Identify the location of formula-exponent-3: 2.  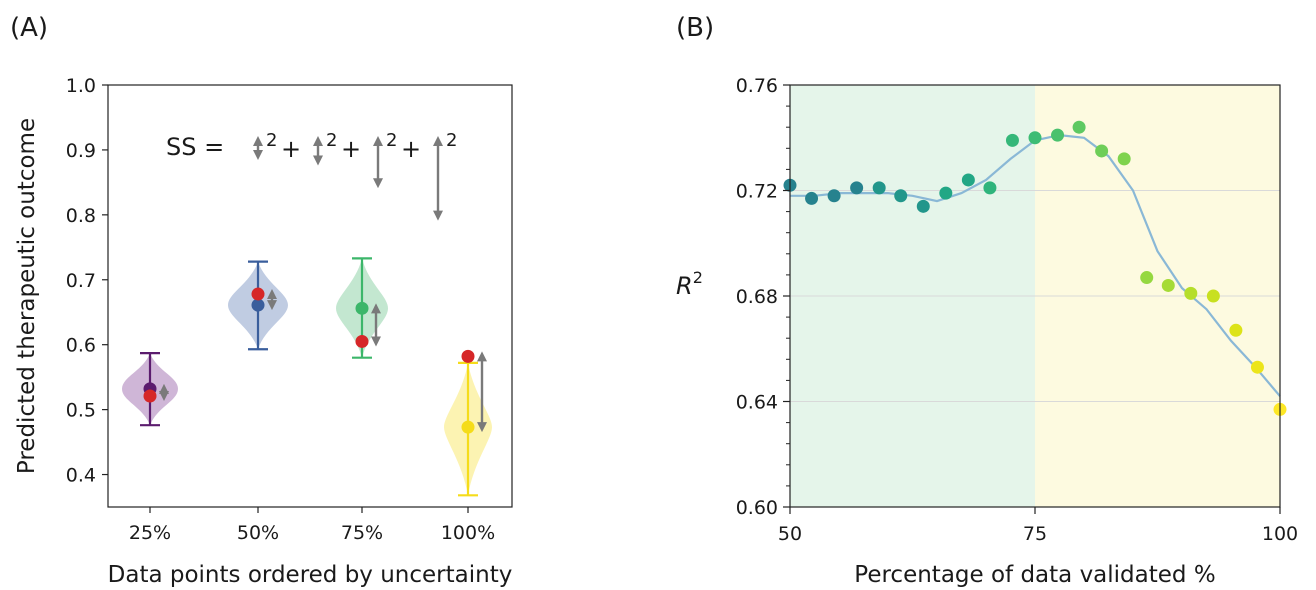
(451, 140).